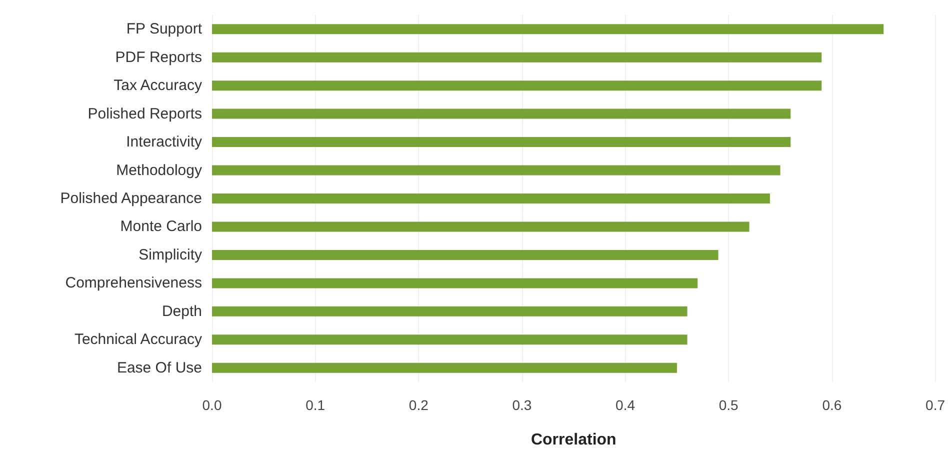  Describe the element at coordinates (145, 113) in the screenshot. I see `y-tick-label: Polished Reports` at that location.